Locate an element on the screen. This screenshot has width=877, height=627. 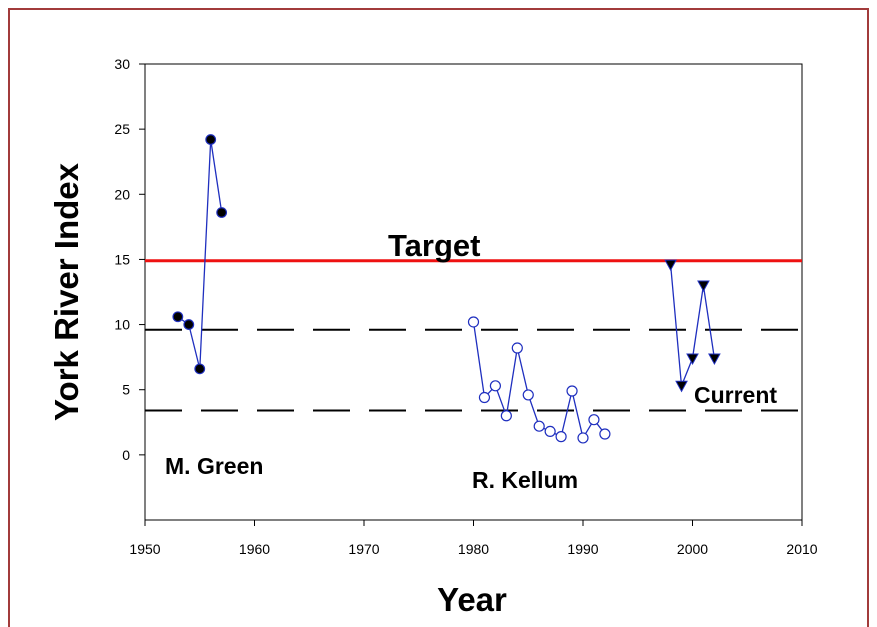
x-tick-label-1950: 1950 is located at coordinates (144, 549).